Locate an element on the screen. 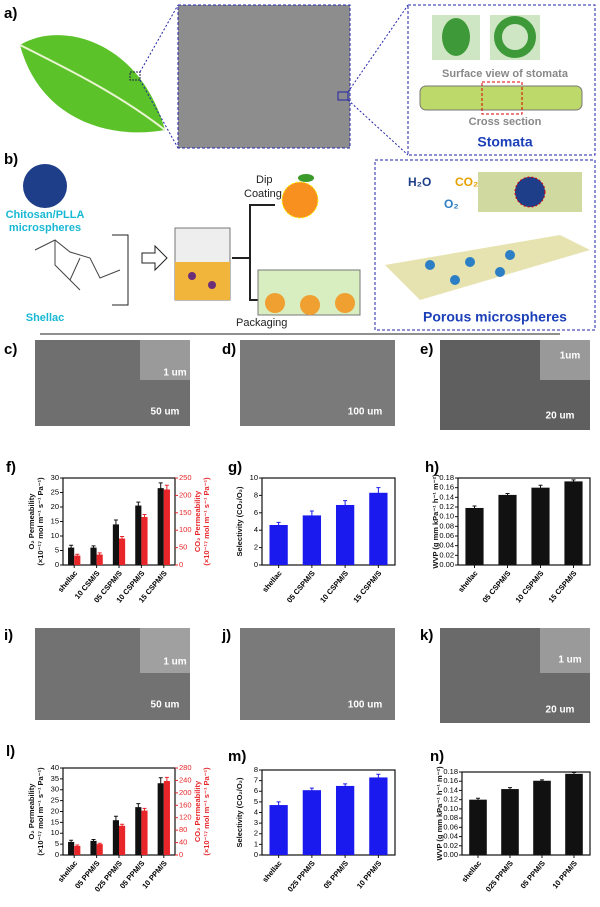 The width and height of the screenshot is (600, 907). cross-section is located at coordinates (501, 98).